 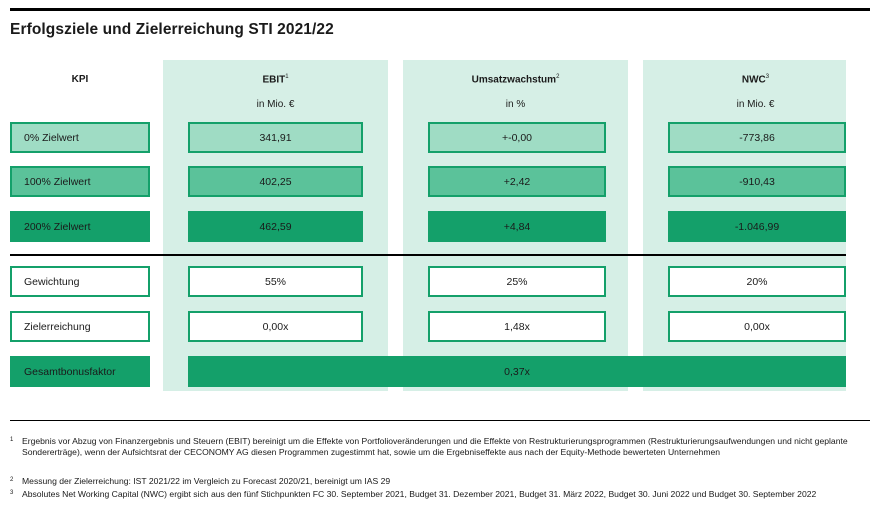 I want to click on header-umsatz-label: Umsatzwachstum, so click(x=514, y=80).